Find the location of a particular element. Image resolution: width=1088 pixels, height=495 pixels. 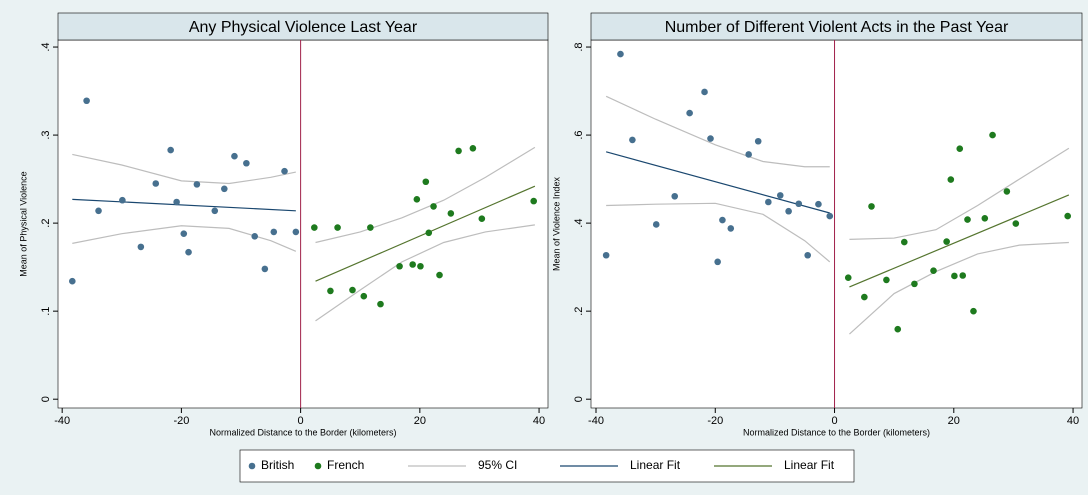

y-tick-label: .1 is located at coordinates (46, 311).